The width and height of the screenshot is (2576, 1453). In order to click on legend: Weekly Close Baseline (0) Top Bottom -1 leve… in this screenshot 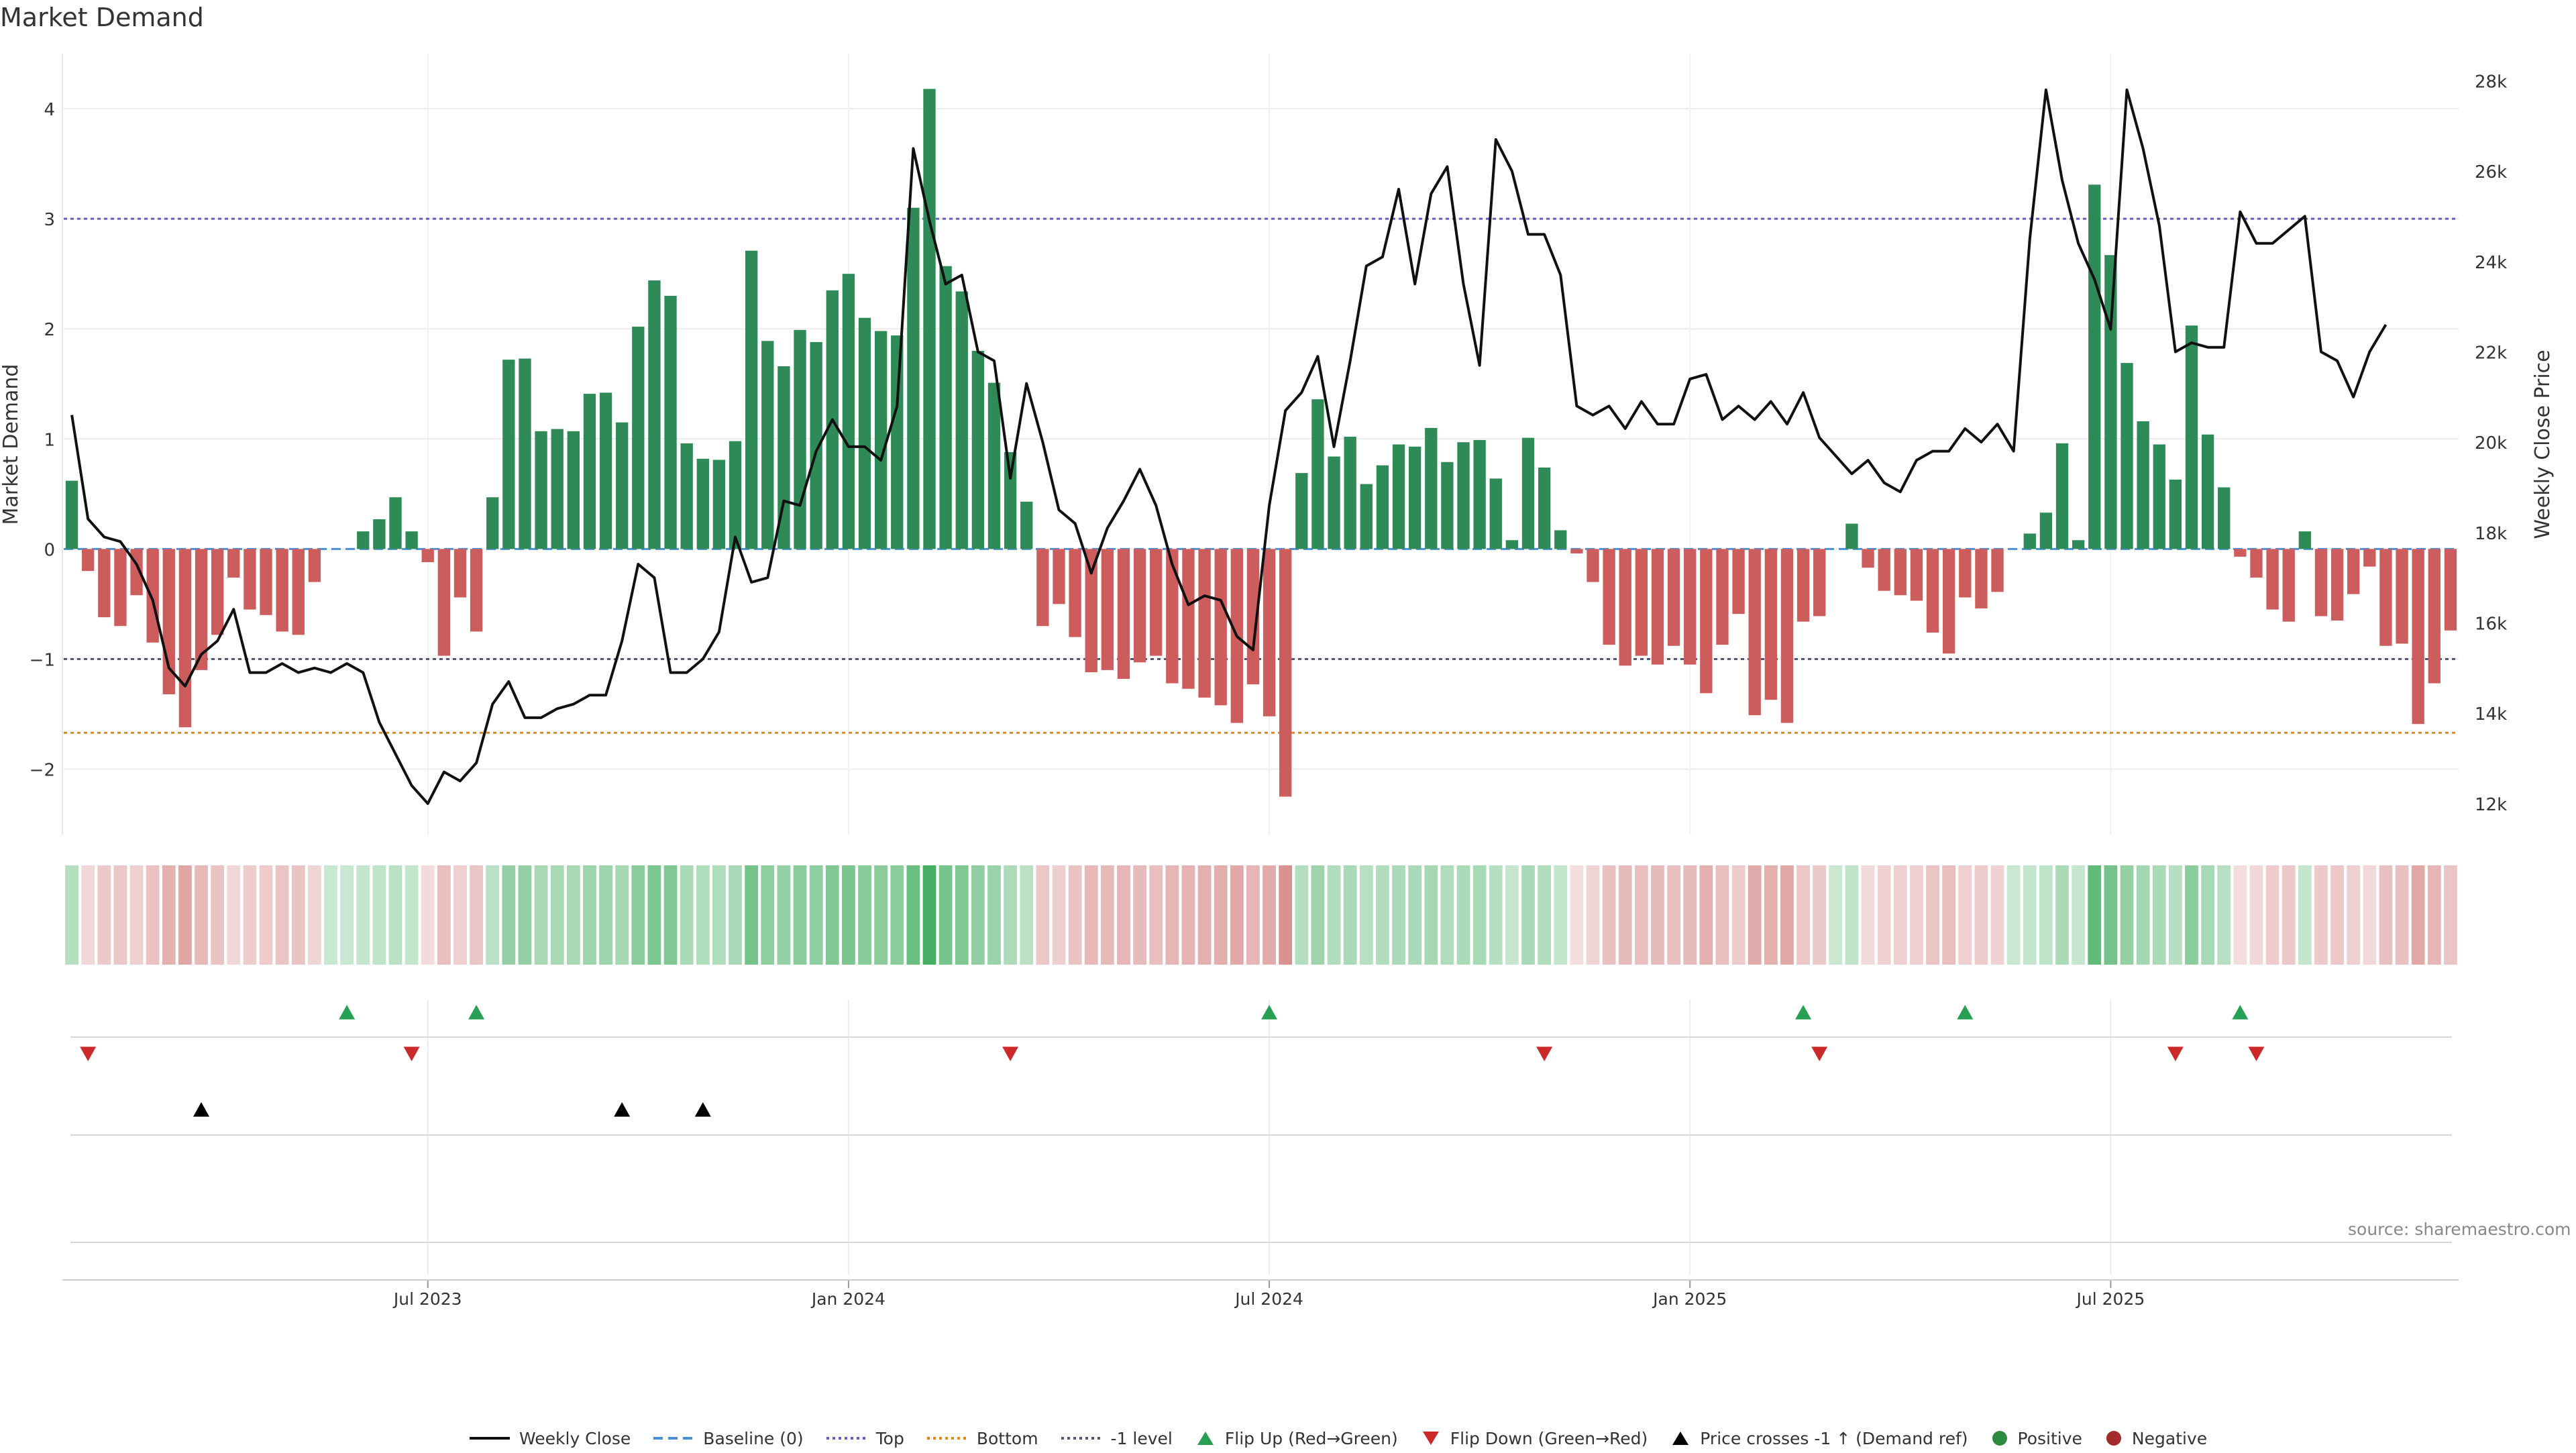, I will do `click(1350, 1438)`.